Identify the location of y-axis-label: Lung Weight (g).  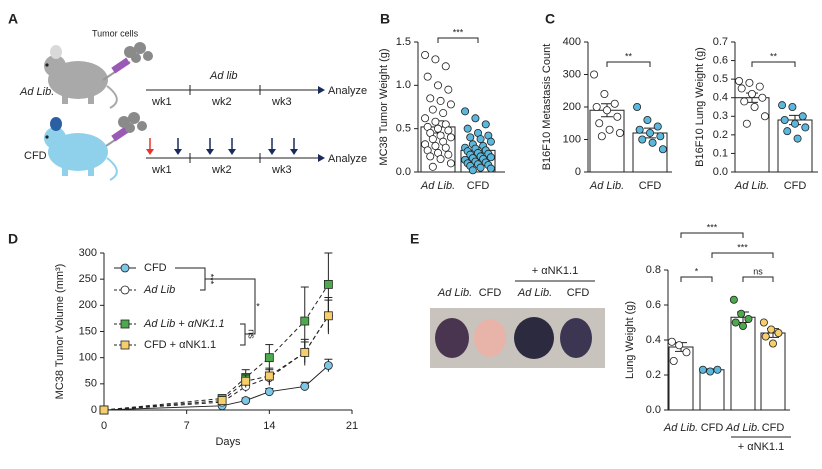
(630, 340).